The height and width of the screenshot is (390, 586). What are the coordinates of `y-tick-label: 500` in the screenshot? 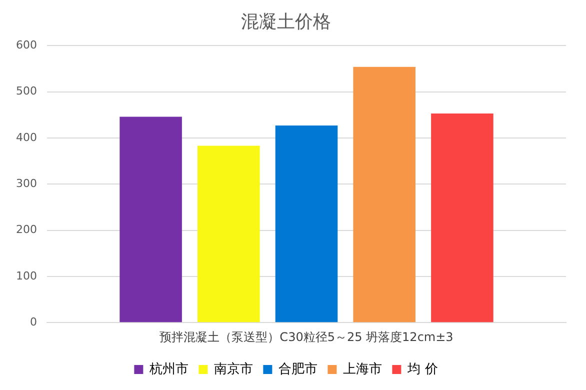 It's located at (26, 91).